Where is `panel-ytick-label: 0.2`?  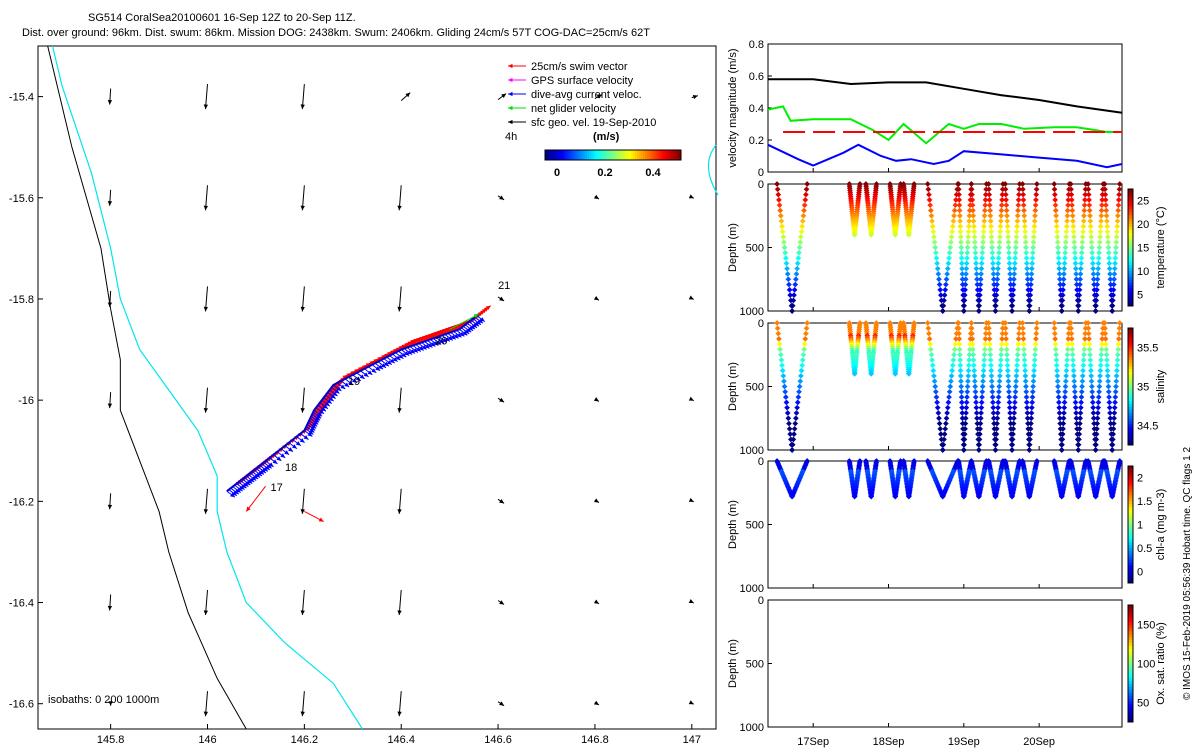
panel-ytick-label: 0.2 is located at coordinates (756, 141).